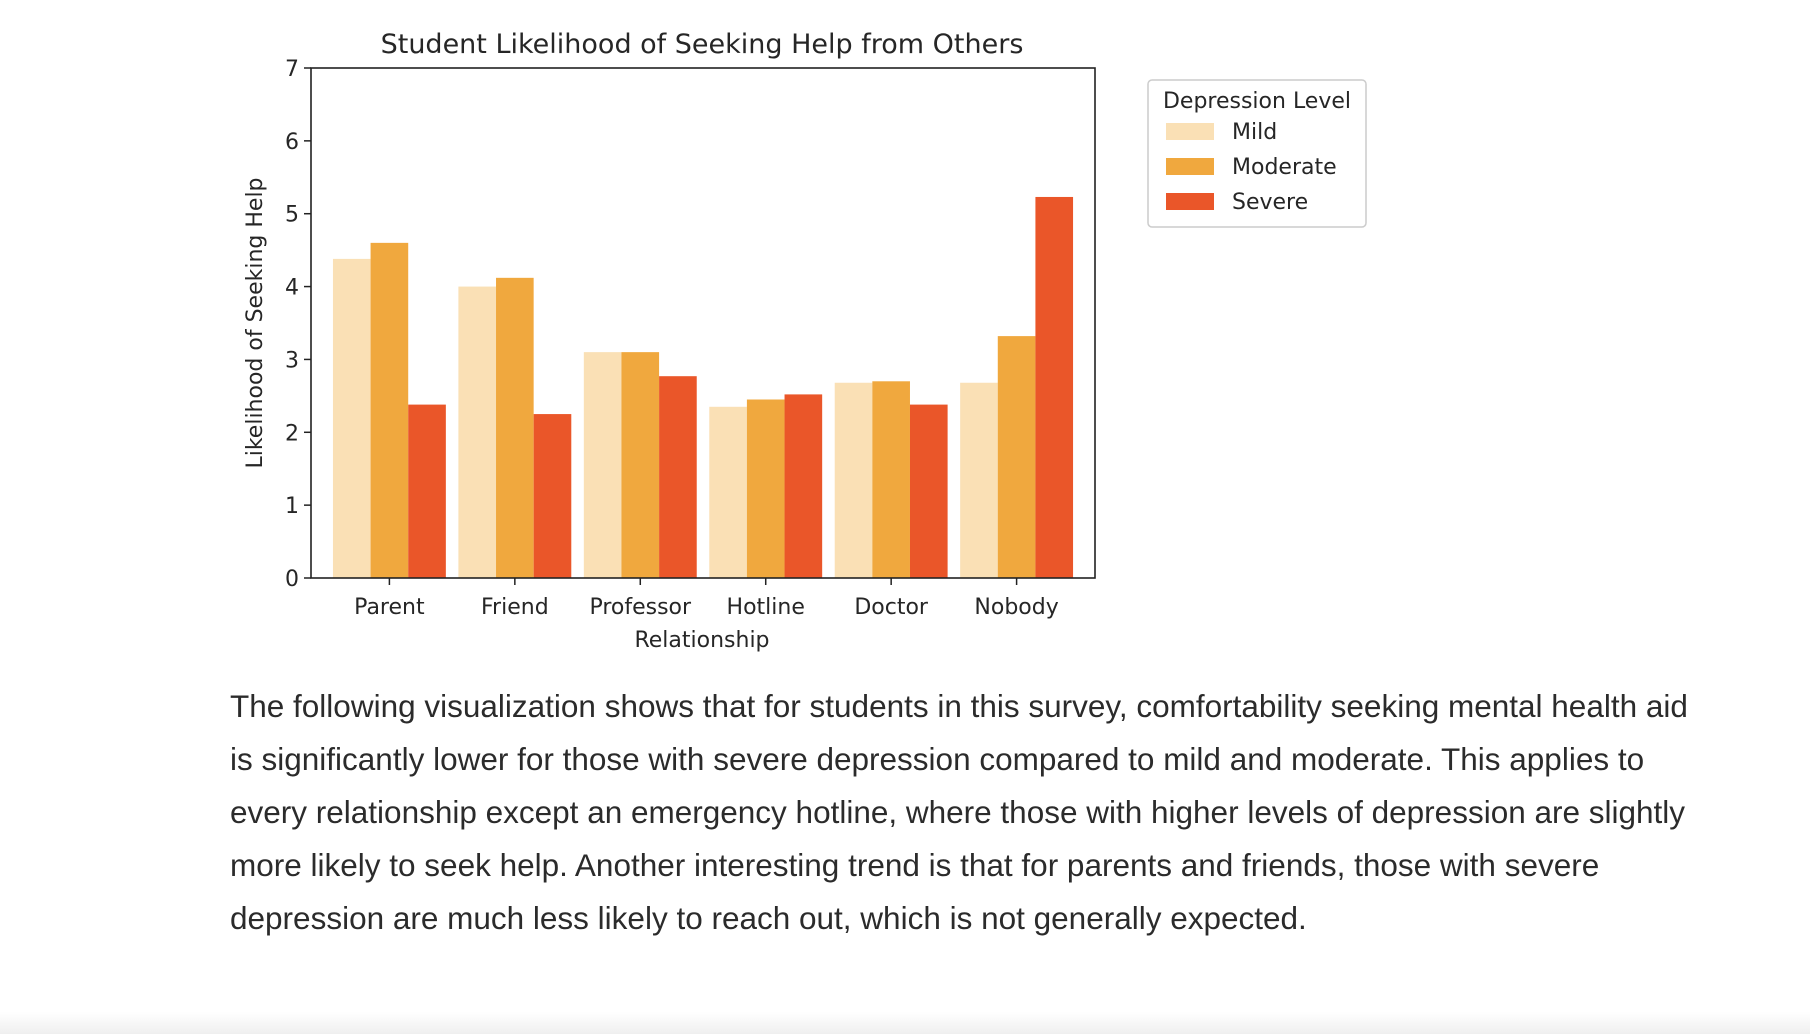 Image resolution: width=1810 pixels, height=1034 pixels. I want to click on x-axis: Parent Friend Professor Hotline Doctor Nobody, so click(706, 599).